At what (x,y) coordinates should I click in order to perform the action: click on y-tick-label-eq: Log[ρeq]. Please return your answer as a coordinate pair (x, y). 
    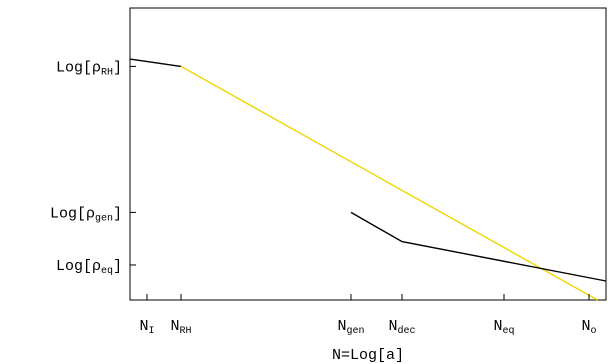
    Looking at the image, I should click on (89, 267).